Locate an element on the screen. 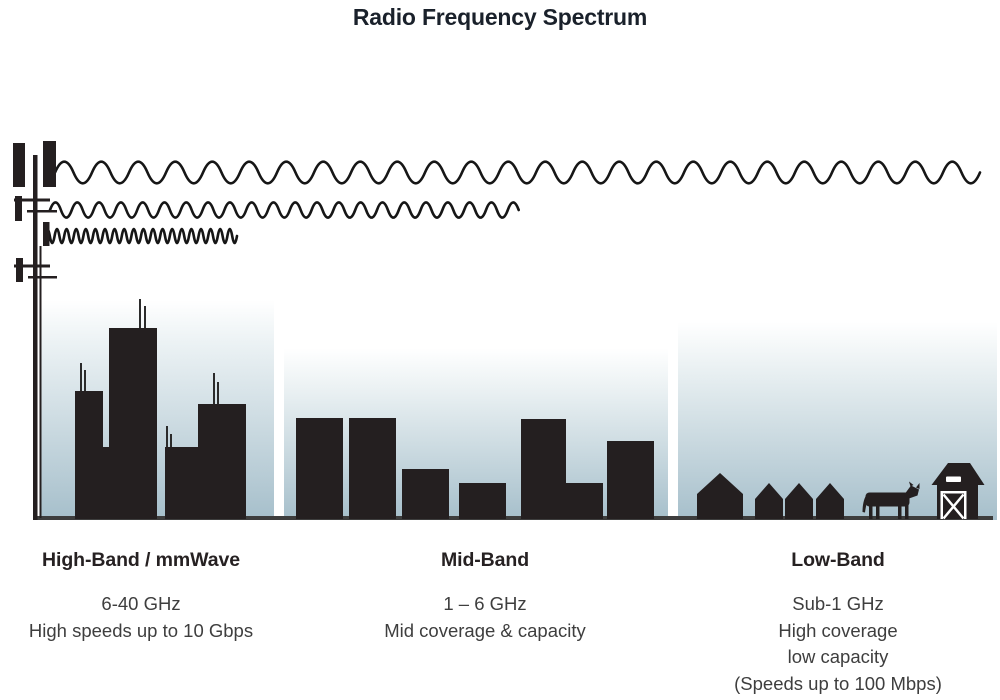  barn-icon is located at coordinates (958, 491).